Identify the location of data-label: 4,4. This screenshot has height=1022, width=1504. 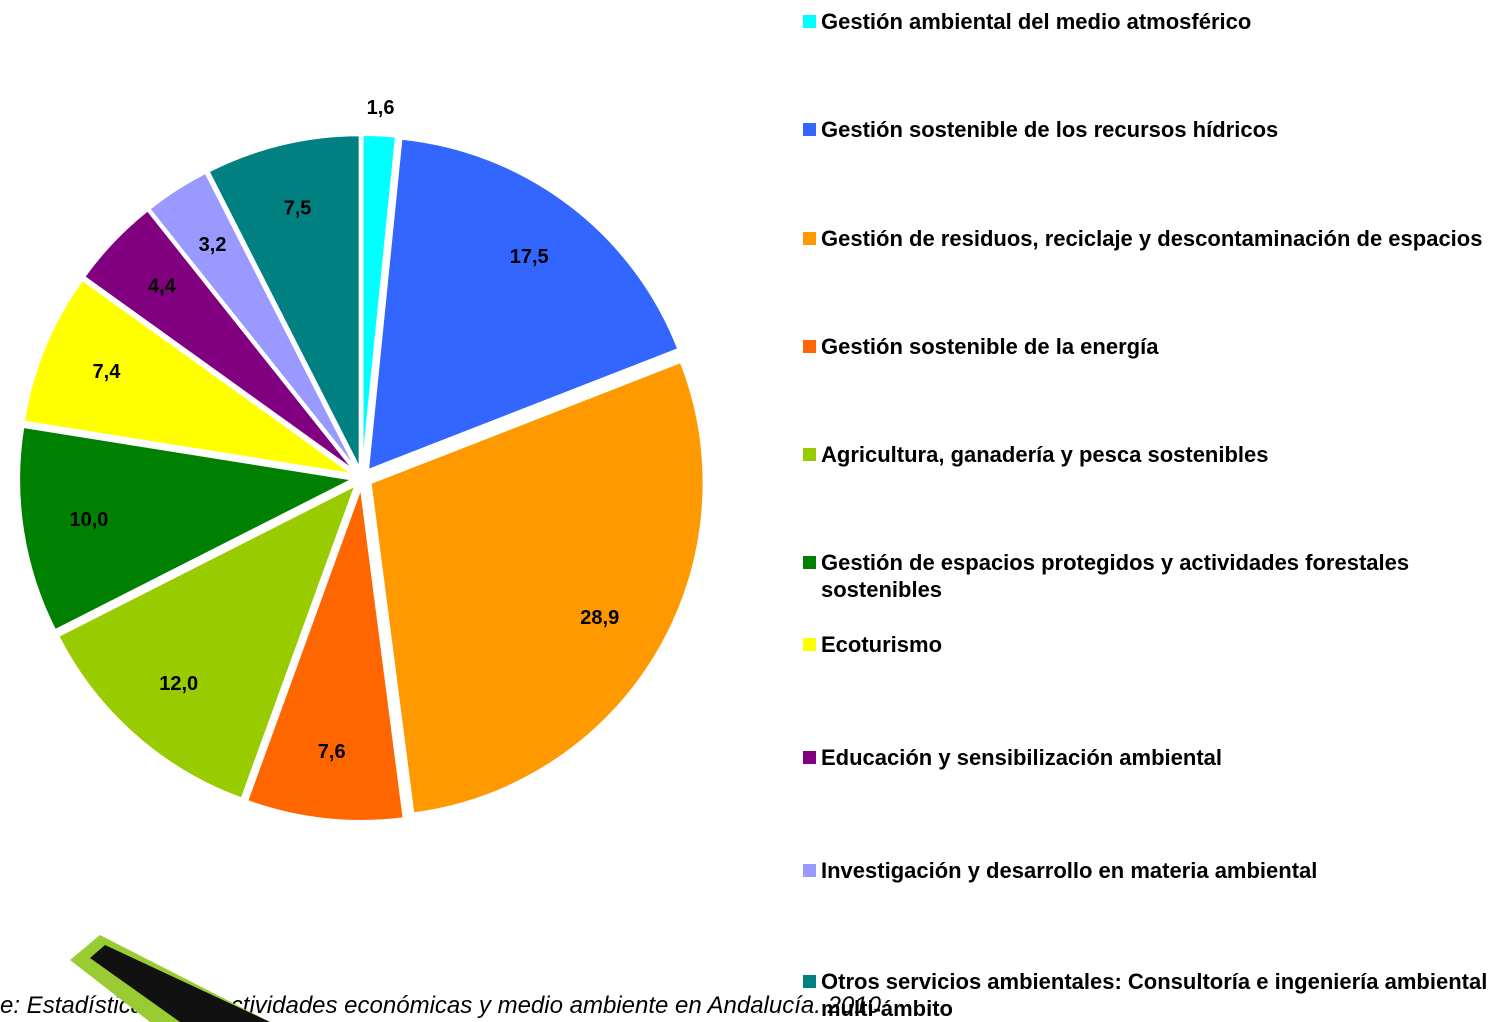
(162, 287).